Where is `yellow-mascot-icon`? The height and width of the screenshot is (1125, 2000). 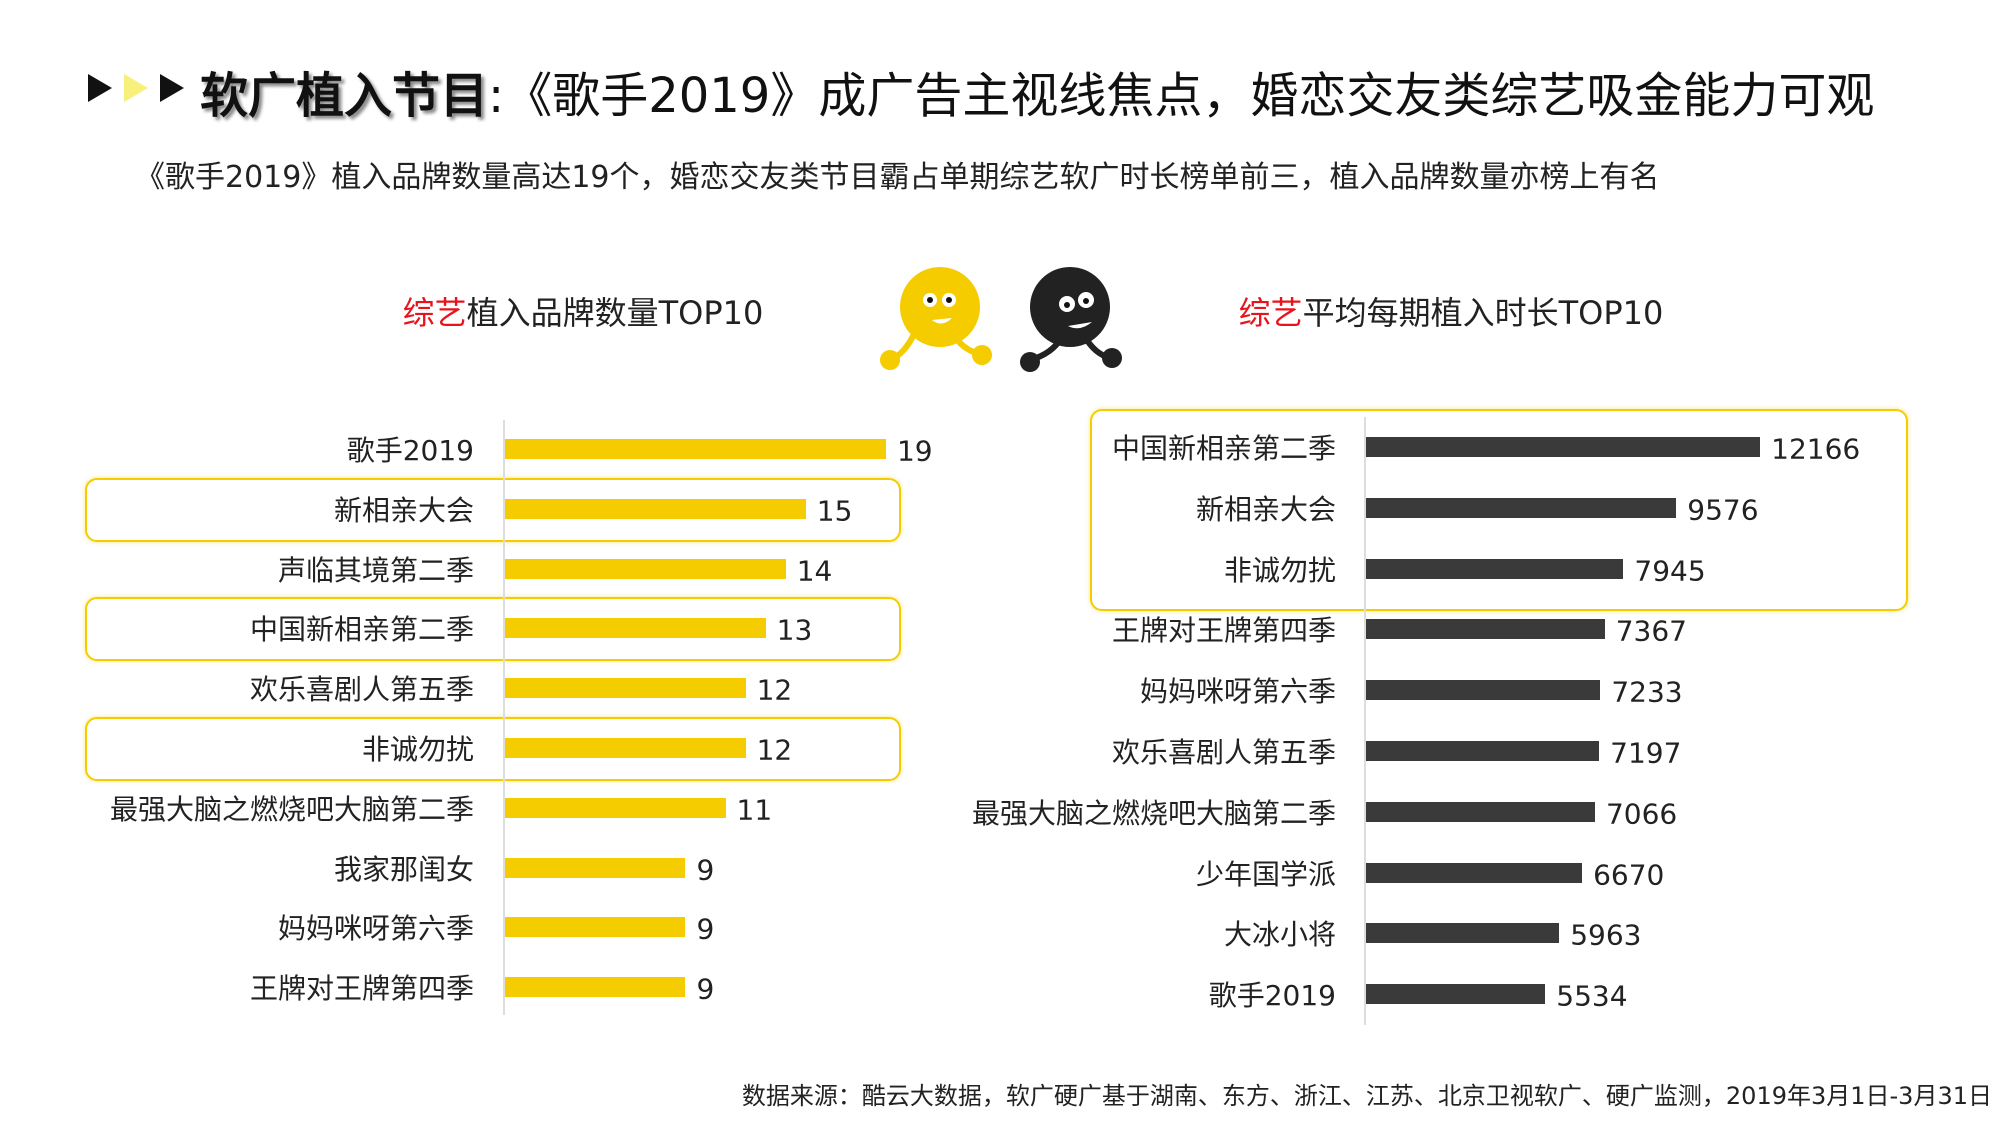
yellow-mascot-icon is located at coordinates (936, 318).